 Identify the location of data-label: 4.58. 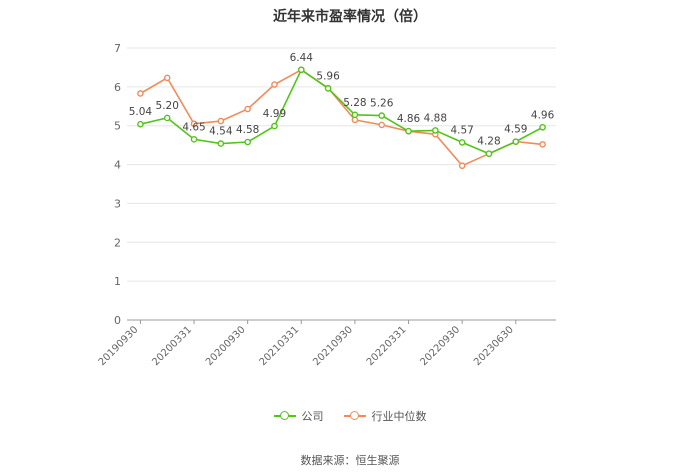
(247, 130).